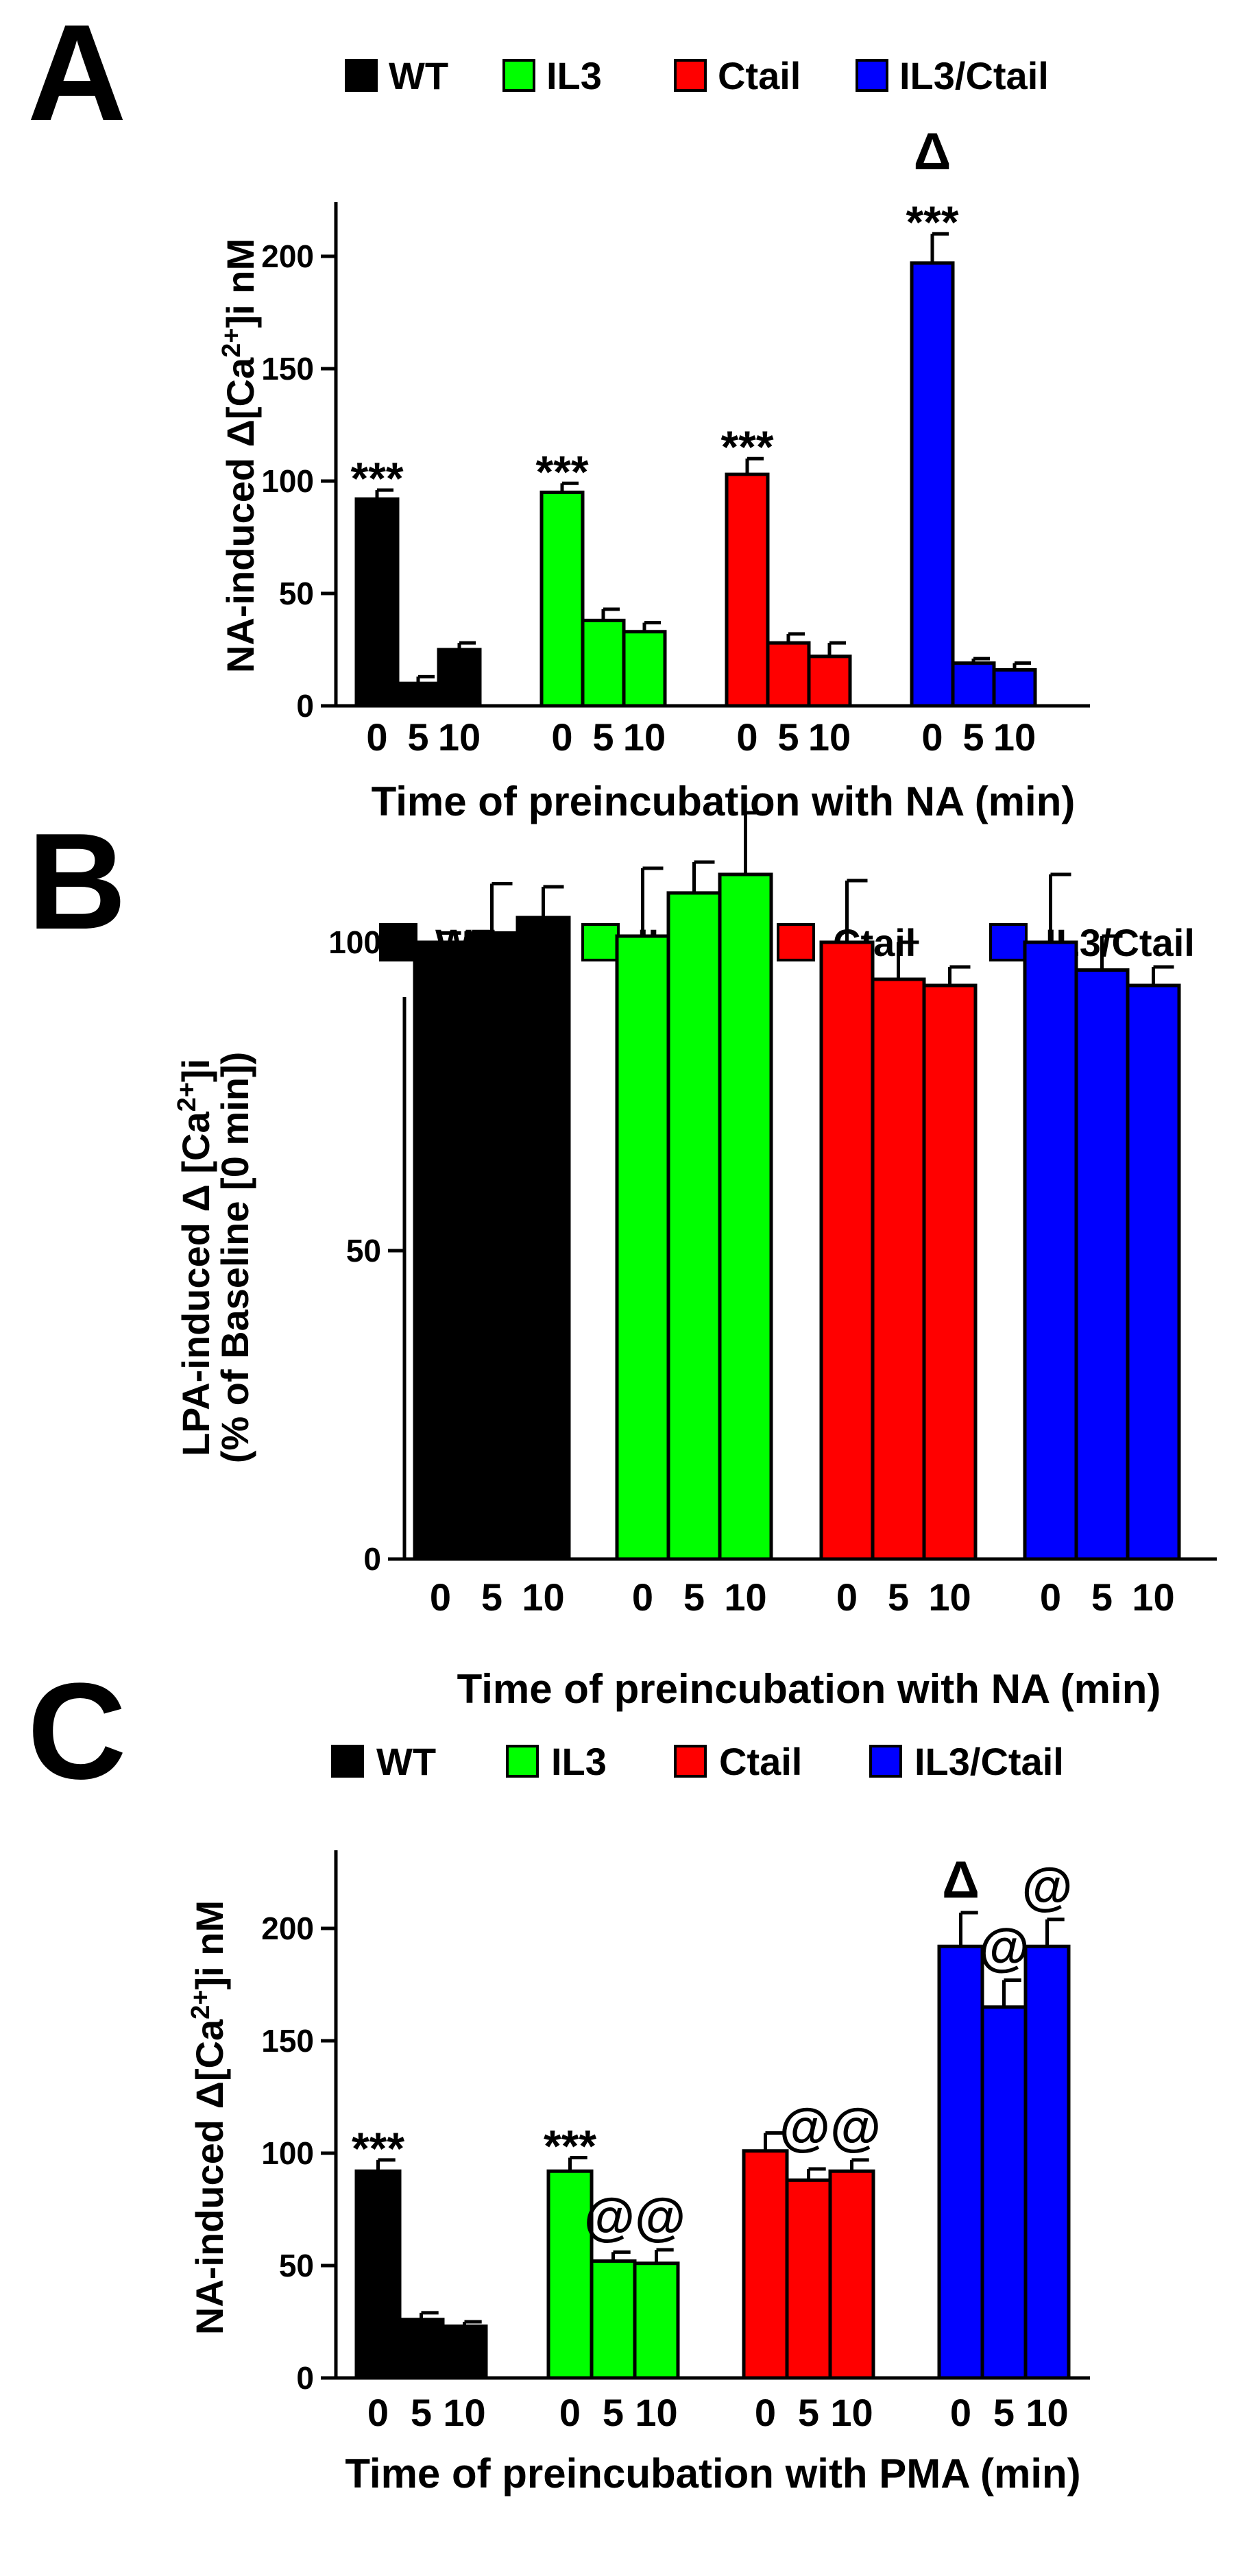  Describe the element at coordinates (195, 1258) in the screenshot. I see `y-axis-label: LPA-induced Δ [Ca2+]i` at that location.